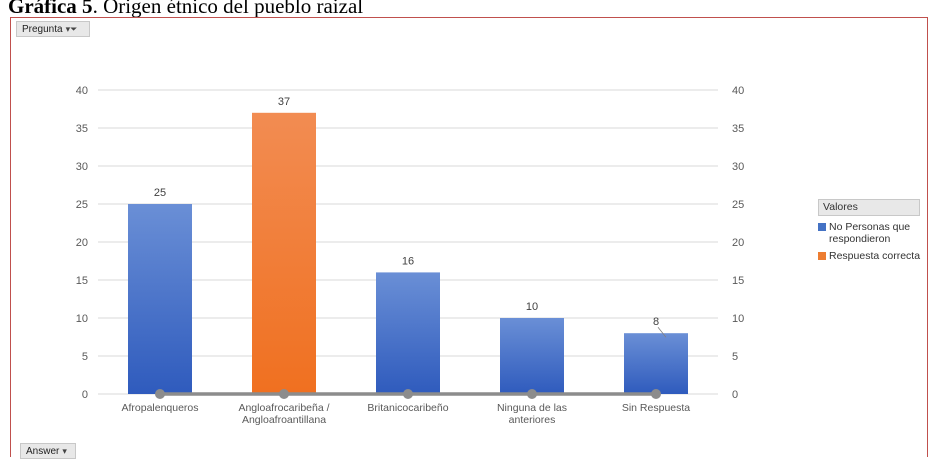 The width and height of the screenshot is (932, 459). What do you see at coordinates (42, 29) in the screenshot?
I see `pregunta-label: Pregunta` at bounding box center [42, 29].